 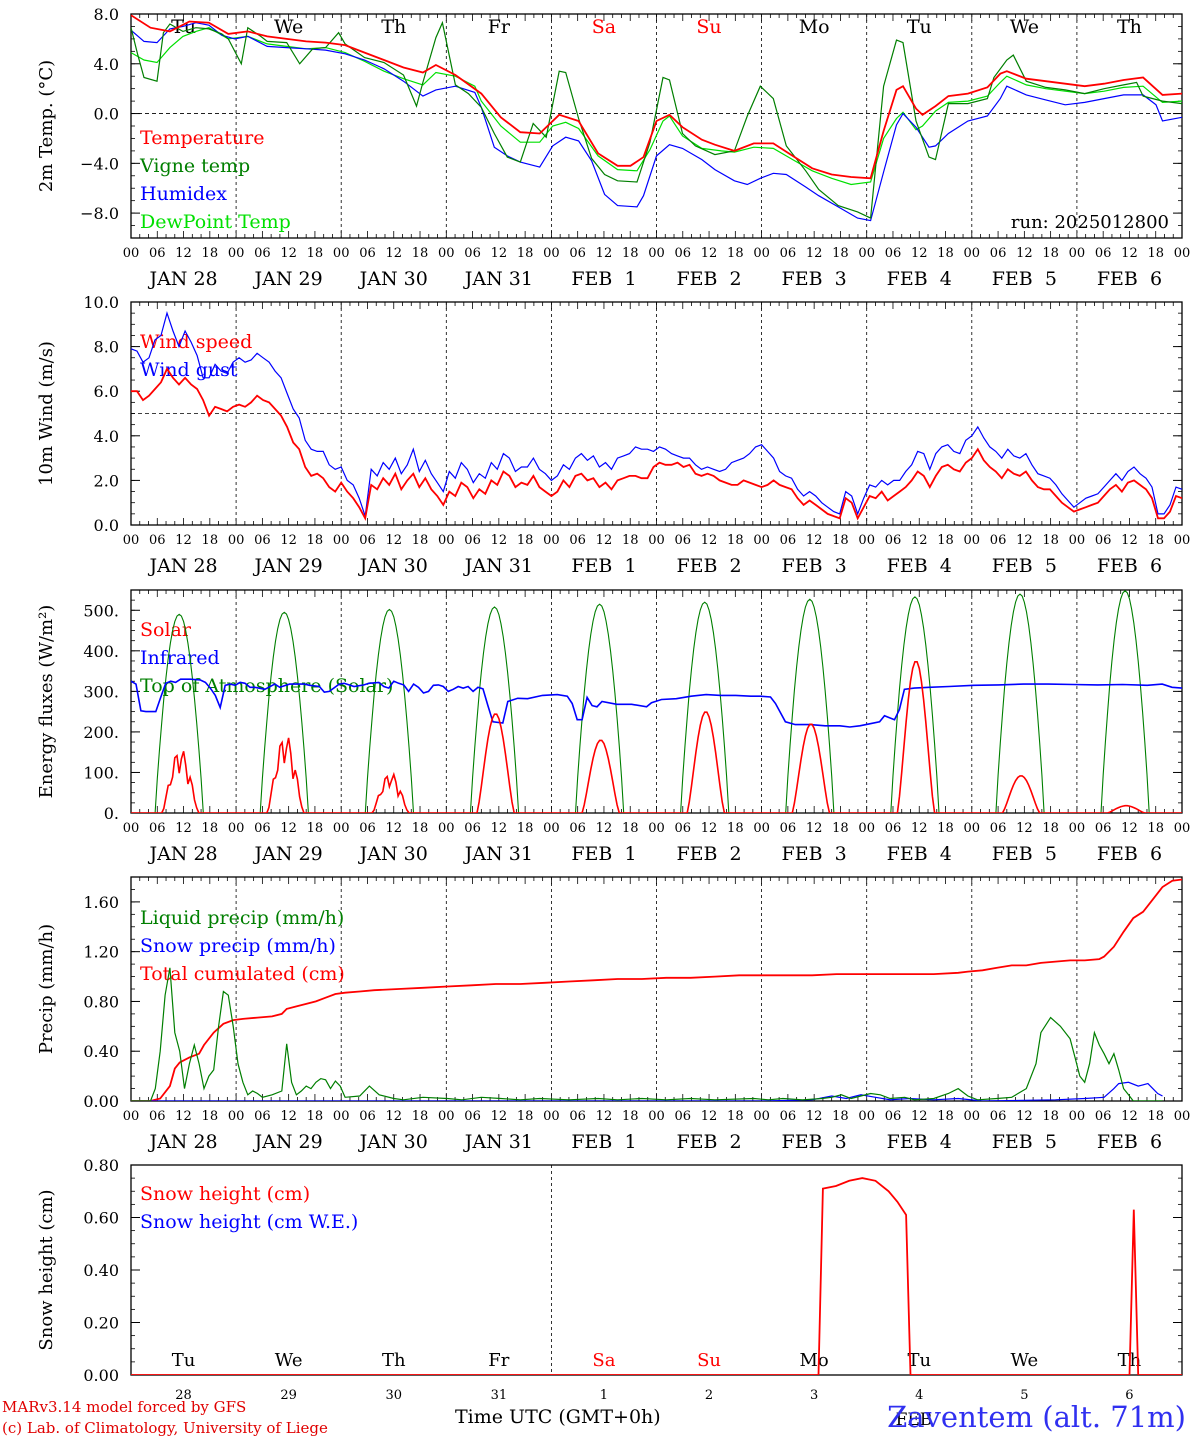 I want to click on legend-entry: Temperature, so click(x=202, y=138).